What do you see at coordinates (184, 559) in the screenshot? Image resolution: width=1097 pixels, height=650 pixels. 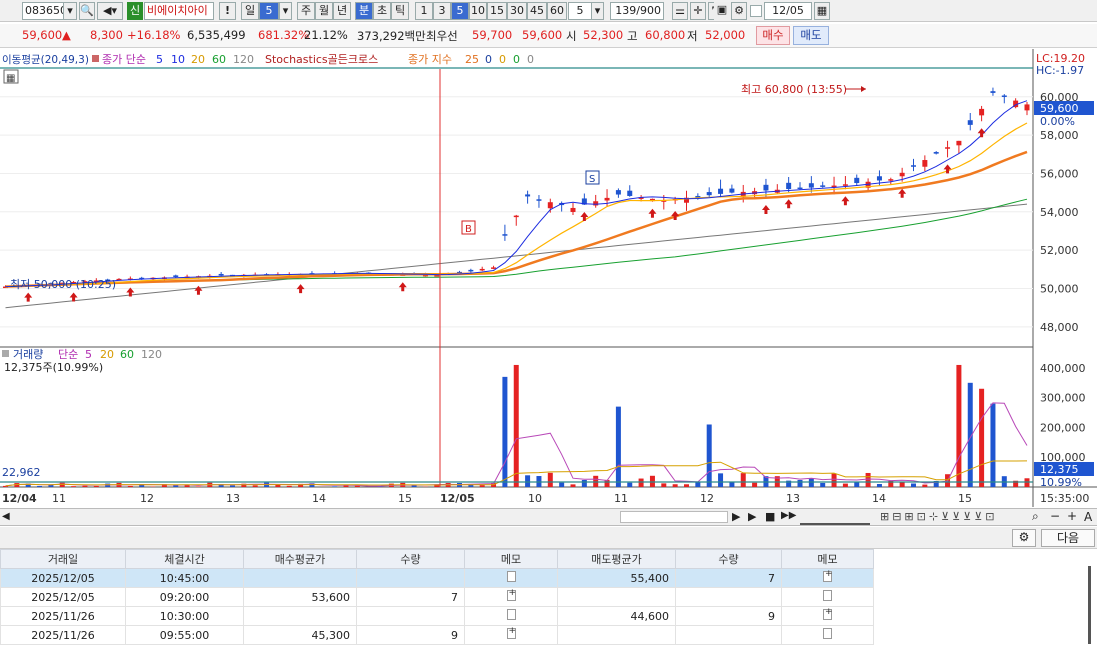 I see `col-header-1: 체결시간` at bounding box center [184, 559].